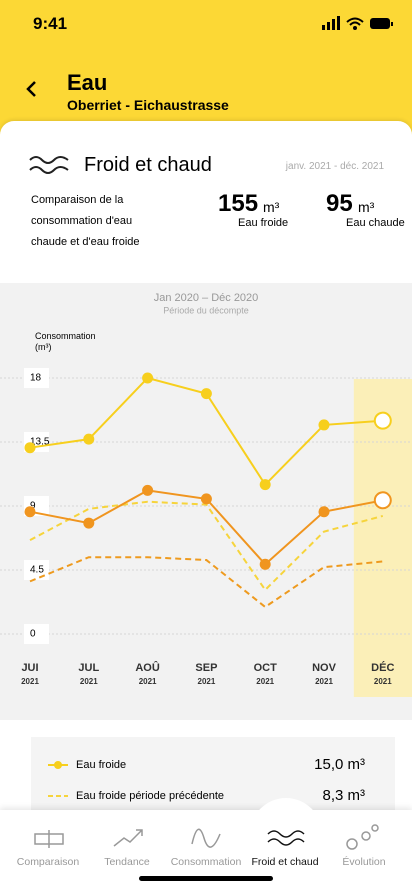 Image resolution: width=412 pixels, height=890 pixels. Describe the element at coordinates (33, 506) in the screenshot. I see `y-tick-label: 9` at that location.